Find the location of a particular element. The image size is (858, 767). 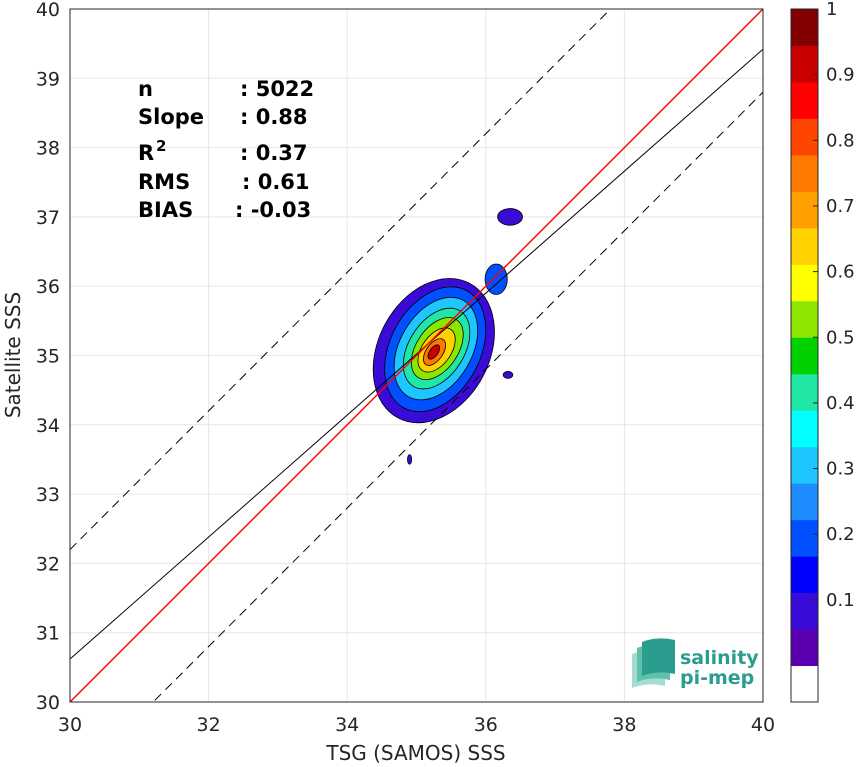

x-tick-label: 32 is located at coordinates (209, 725).